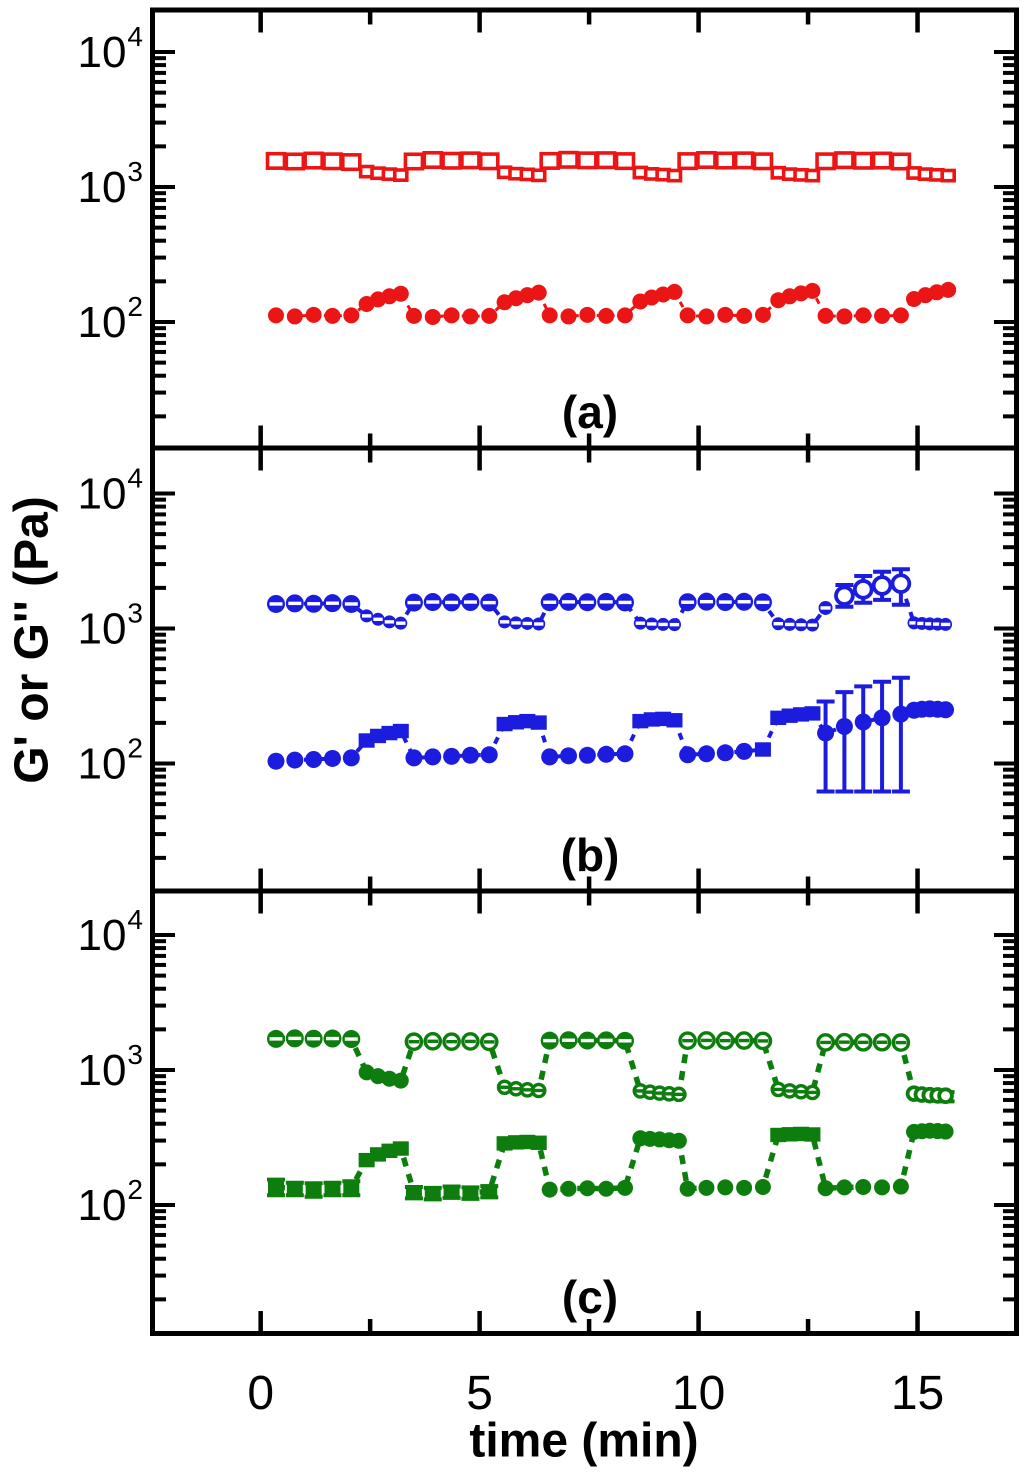 This screenshot has width=1031, height=1477. I want to click on y-axis-title: G' or G'' (Pa), so click(32, 640).